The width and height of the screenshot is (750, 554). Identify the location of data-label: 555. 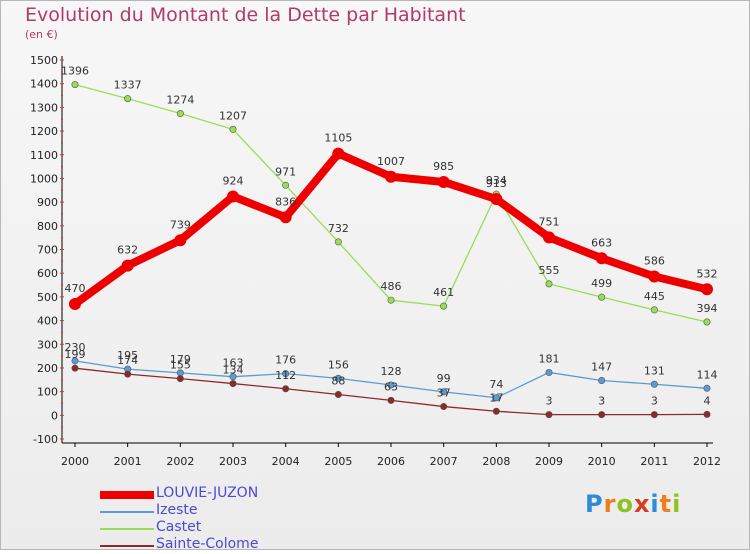
(549, 270).